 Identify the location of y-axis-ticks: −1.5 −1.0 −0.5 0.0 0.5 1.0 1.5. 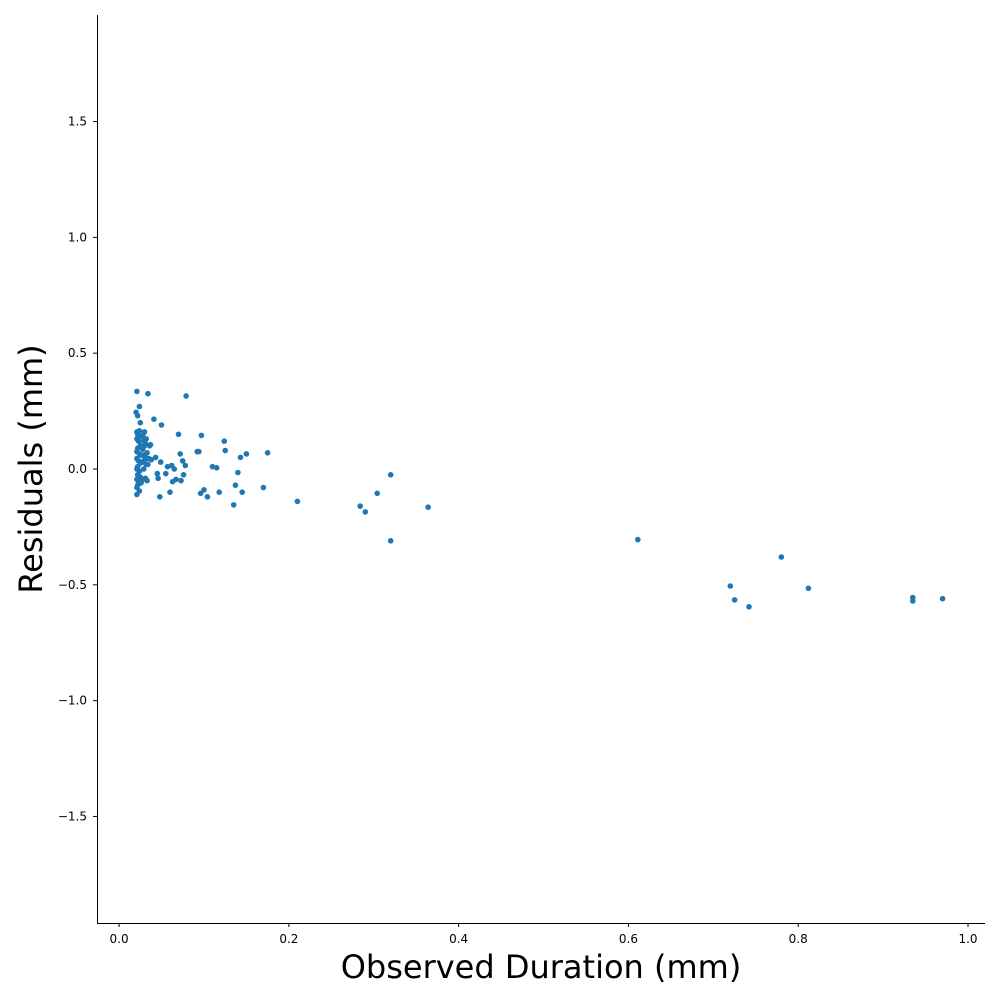
(77, 469).